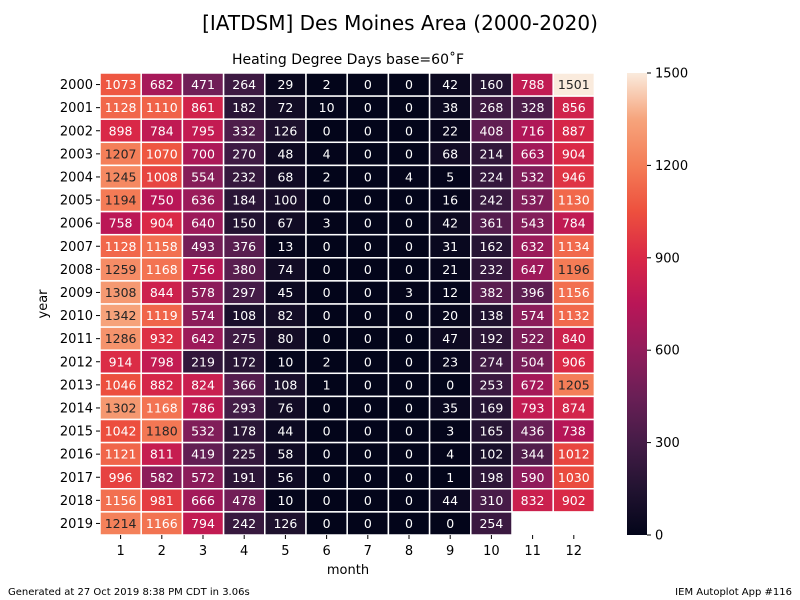 The height and width of the screenshot is (600, 800). What do you see at coordinates (671, 74) in the screenshot?
I see `colorbar-tick-label: 1500` at bounding box center [671, 74].